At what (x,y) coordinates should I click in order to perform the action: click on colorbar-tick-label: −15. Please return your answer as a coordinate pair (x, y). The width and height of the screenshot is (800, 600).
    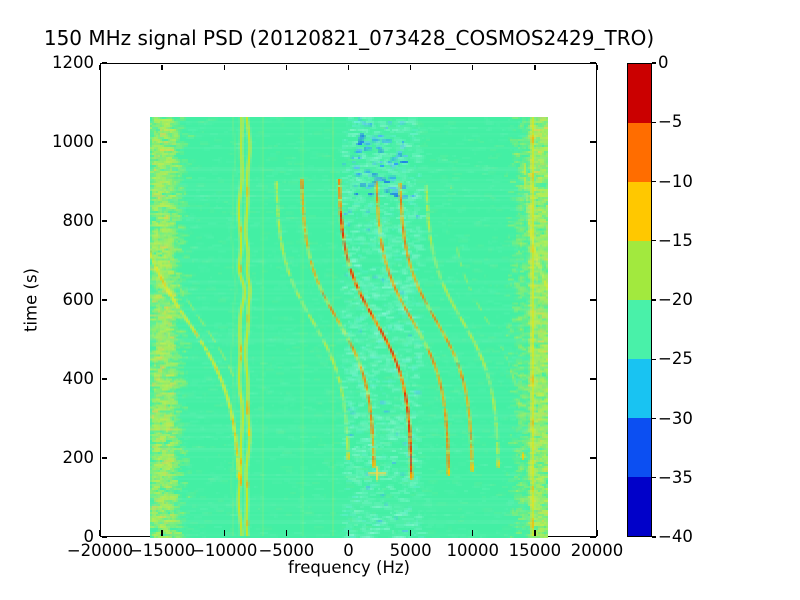
    Looking at the image, I should click on (675, 240).